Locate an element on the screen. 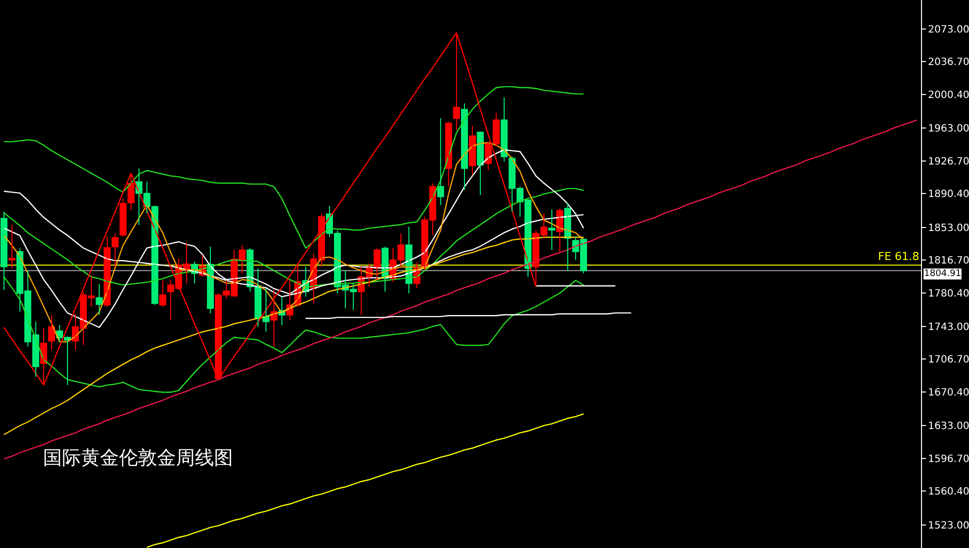 This screenshot has width=969, height=548. y-tick-label: 2000.40 is located at coordinates (948, 95).